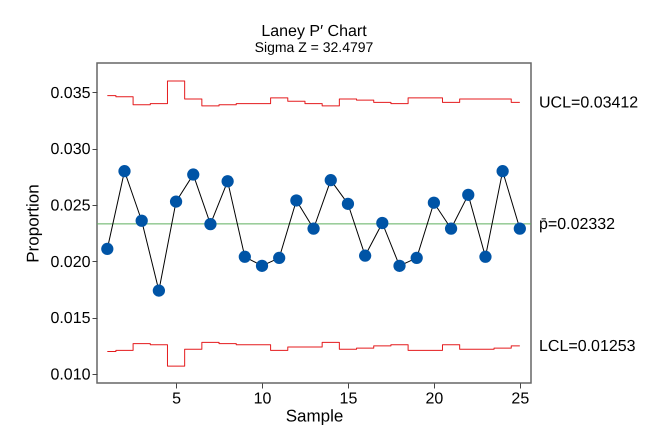 The width and height of the screenshot is (657, 432). Describe the element at coordinates (70, 93) in the screenshot. I see `y-tick-label: 0.035` at that location.